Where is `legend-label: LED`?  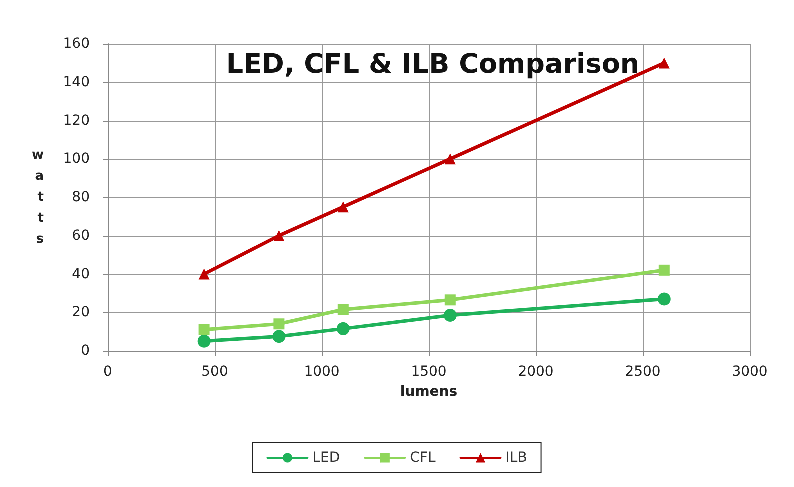
legend-label: LED is located at coordinates (326, 458).